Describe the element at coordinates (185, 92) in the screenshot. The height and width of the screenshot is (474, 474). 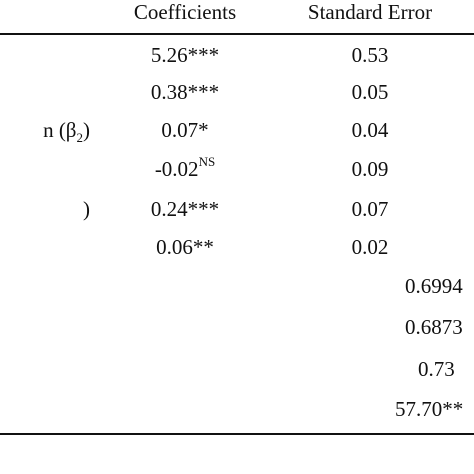
I see `coef-row-2: 0.38***` at that location.